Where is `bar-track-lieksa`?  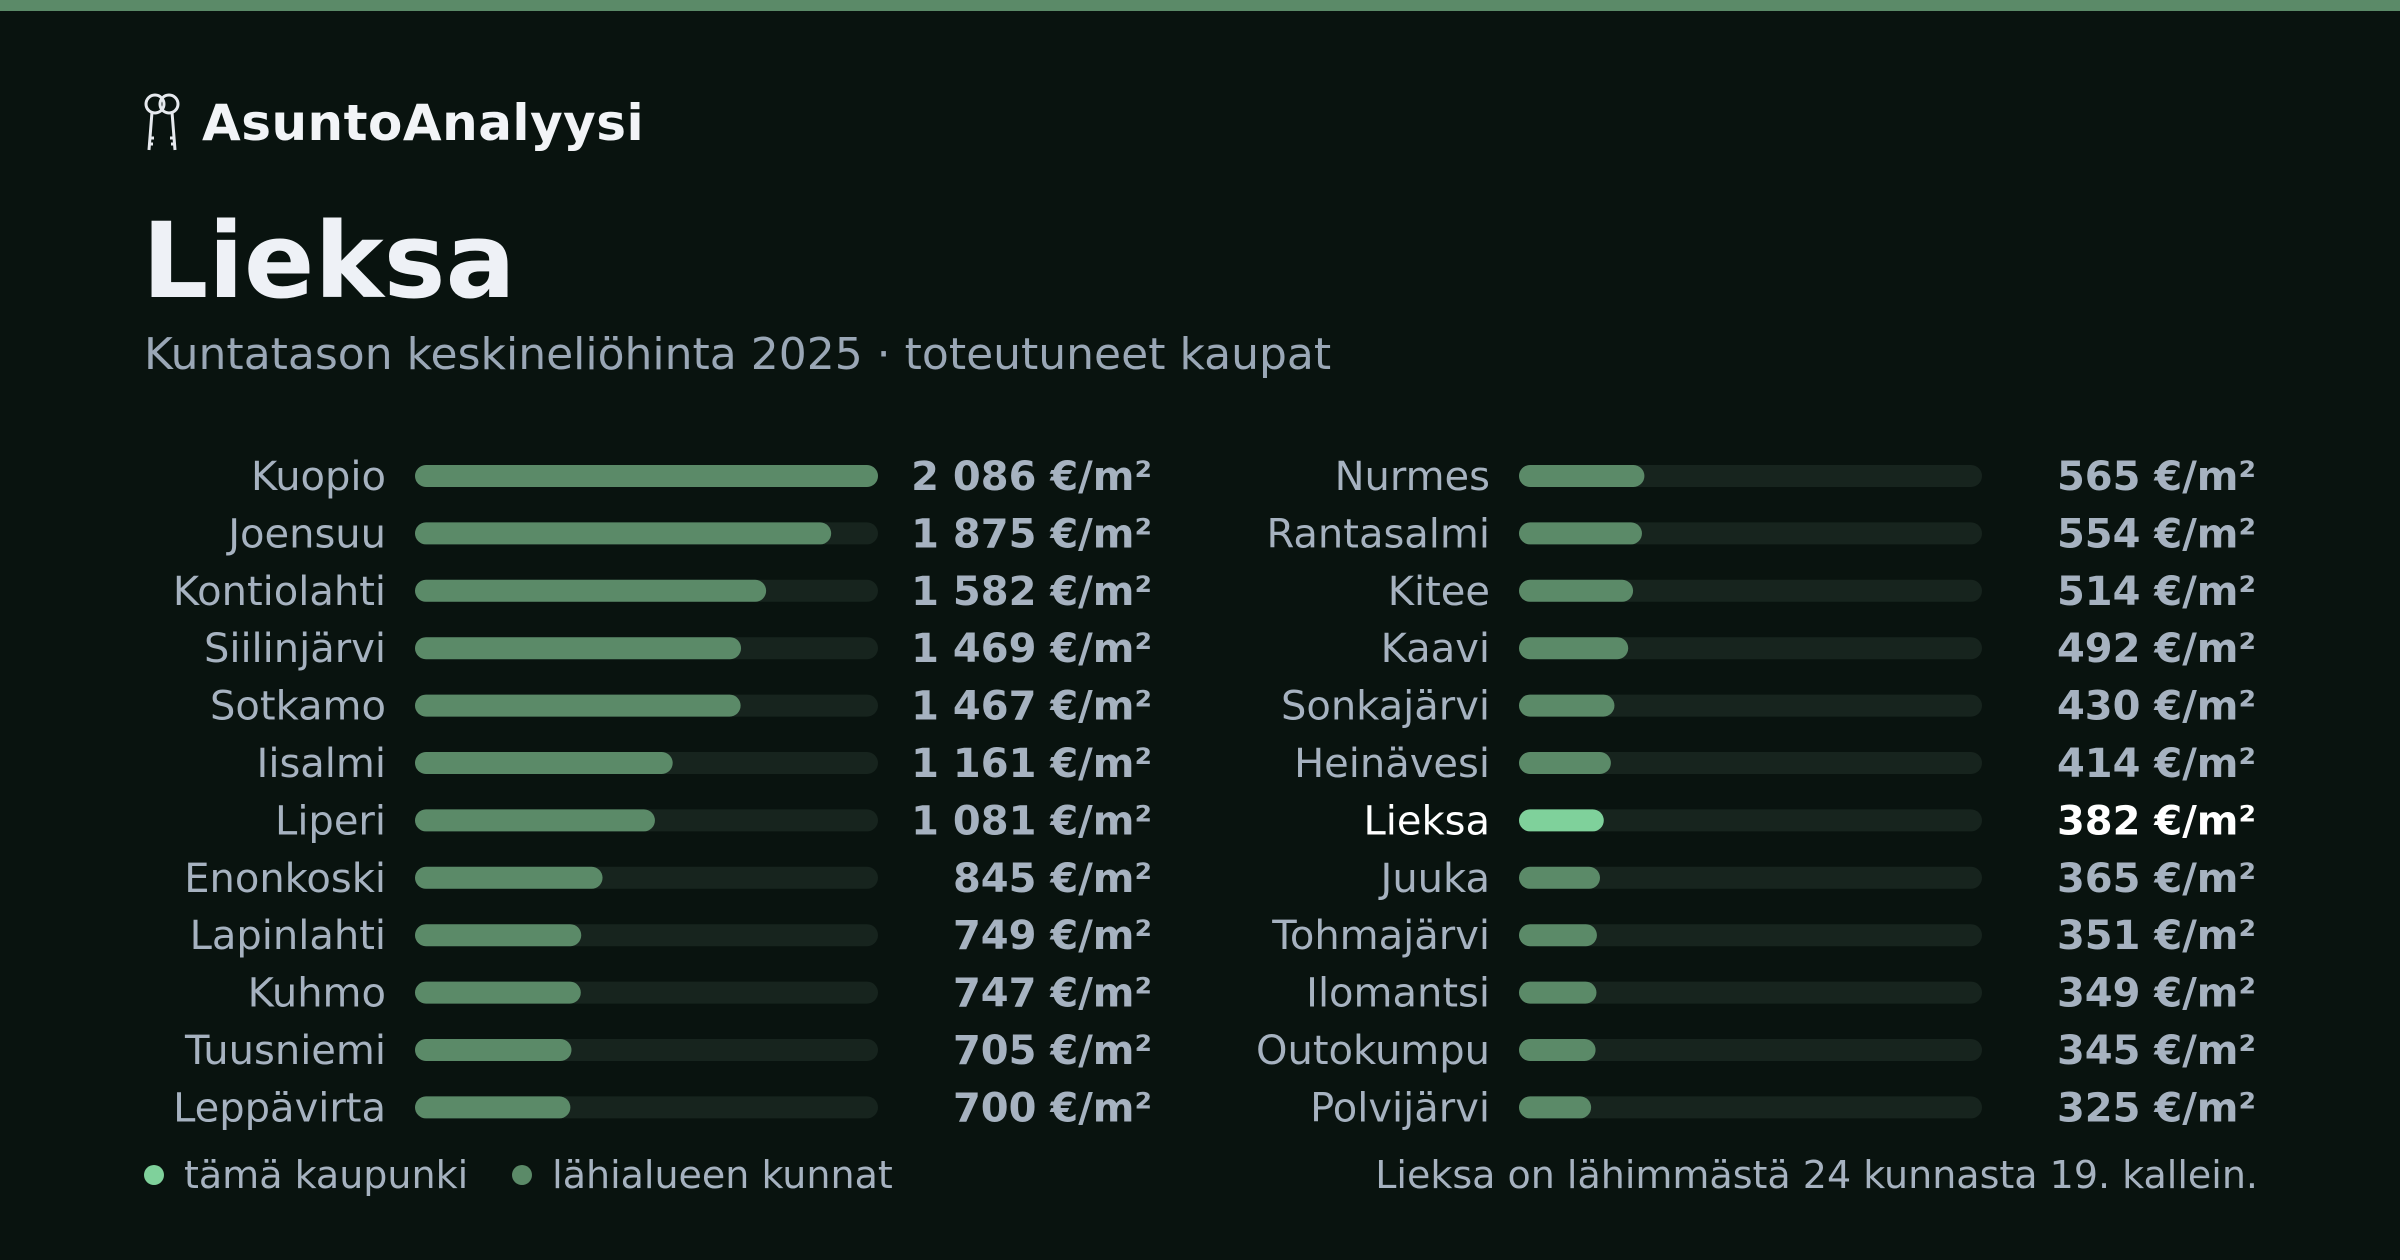
bar-track-lieksa is located at coordinates (1750, 820).